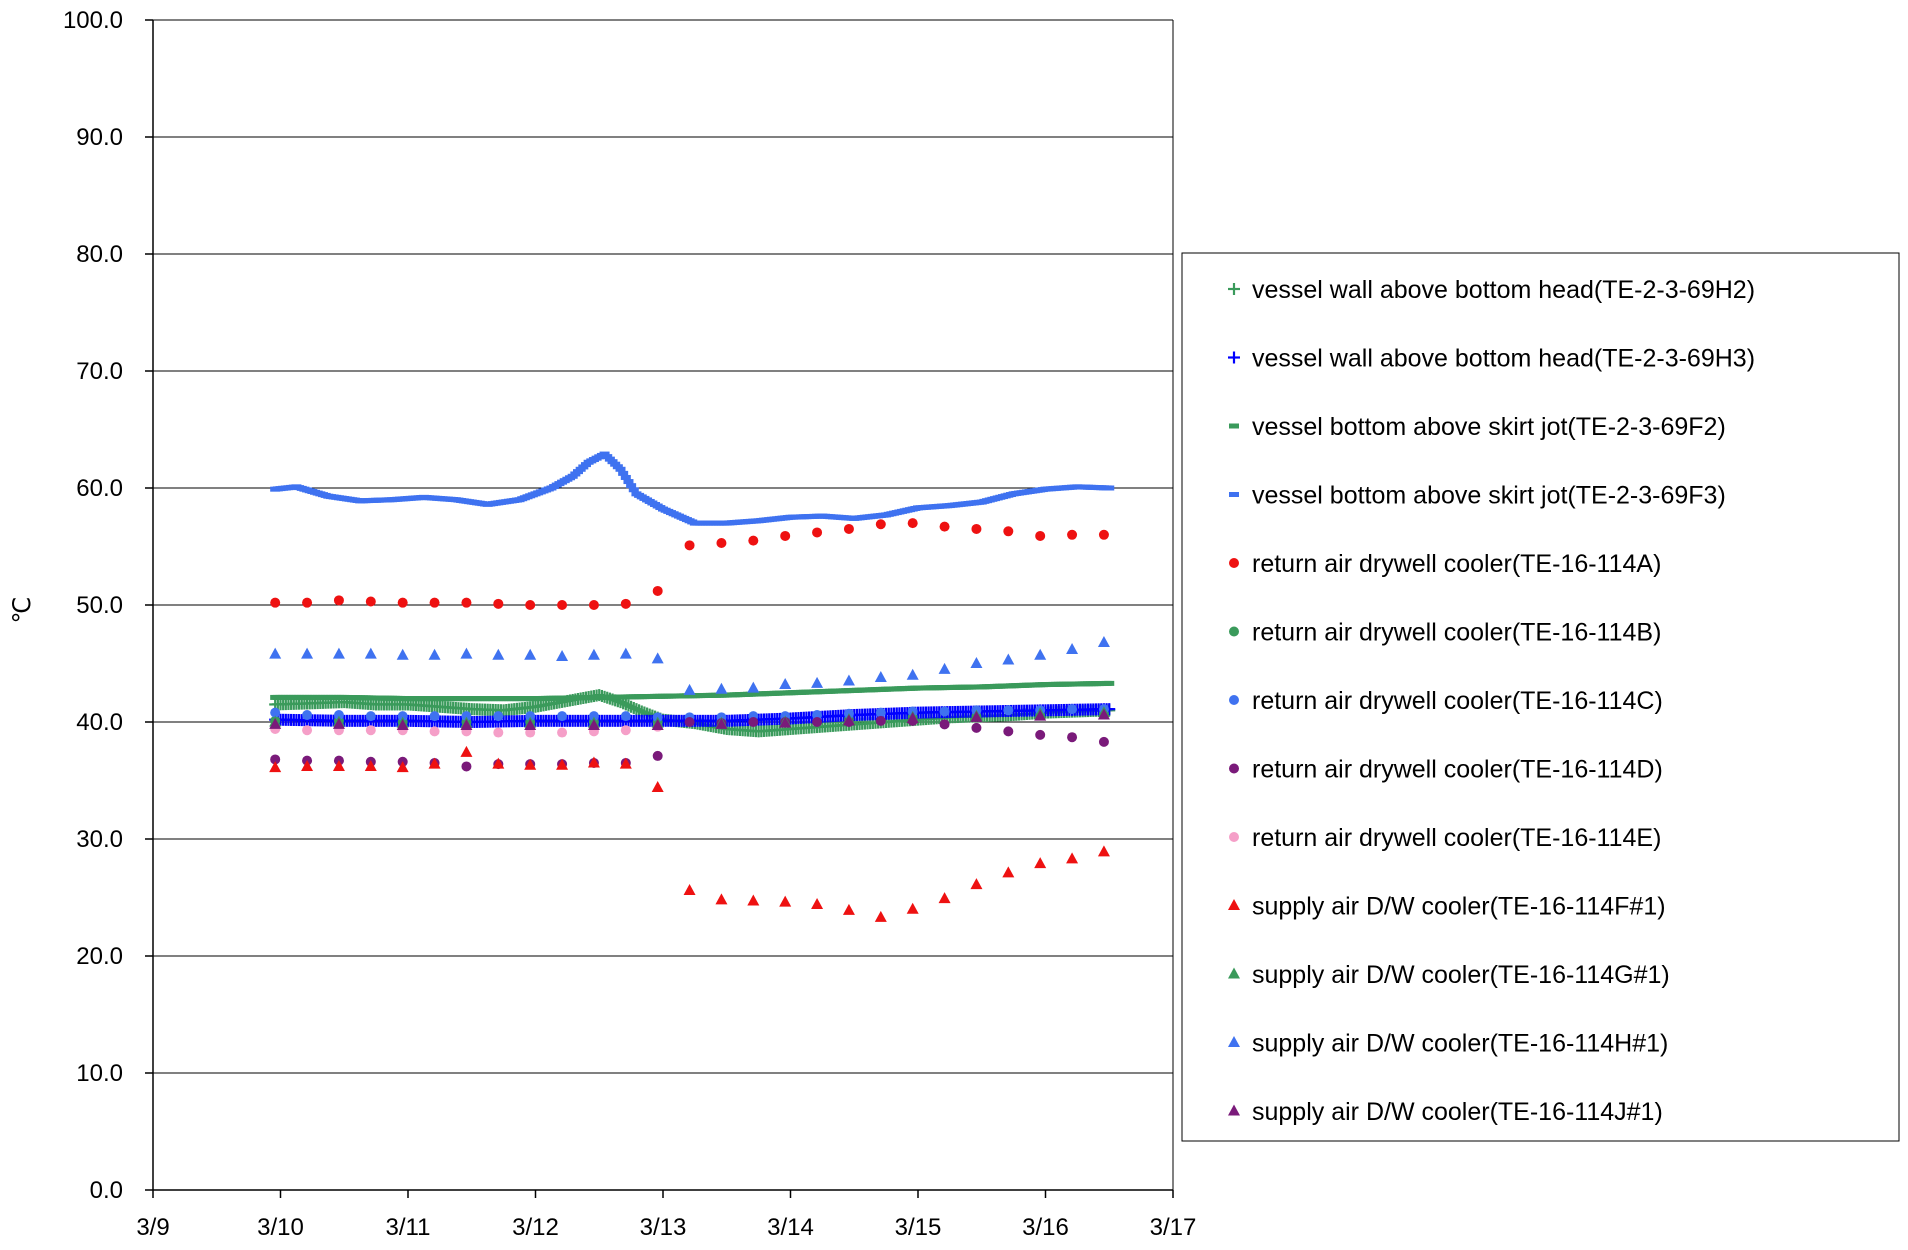 The height and width of the screenshot is (1250, 1908). What do you see at coordinates (106, 1190) in the screenshot?
I see `y-tick-label: 0.0` at bounding box center [106, 1190].